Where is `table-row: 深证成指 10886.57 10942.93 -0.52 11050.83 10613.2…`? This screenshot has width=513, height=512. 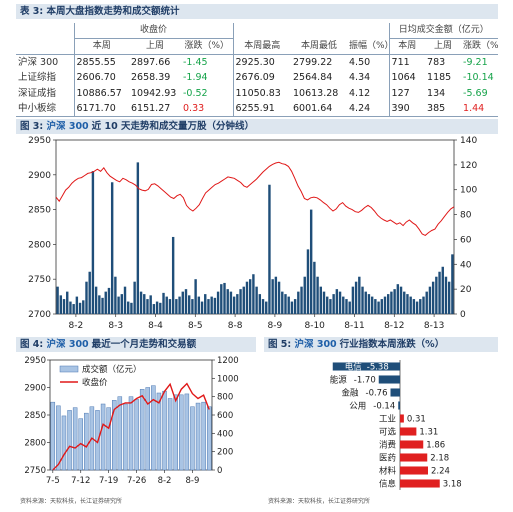 table-row: 深证成指 10886.57 10942.93 -0.52 11050.83 10613.2… is located at coordinates (257, 93).